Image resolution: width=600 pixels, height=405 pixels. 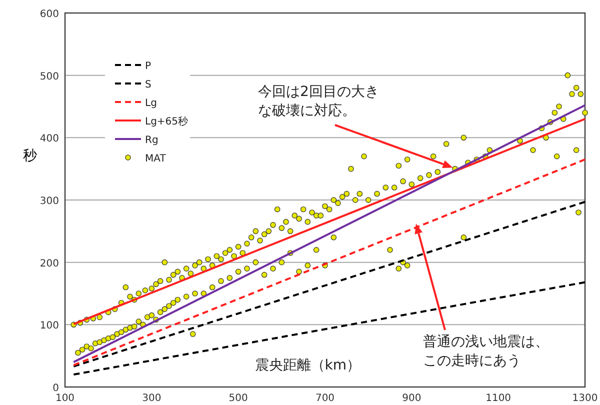 What do you see at coordinates (156, 159) in the screenshot?
I see `legend-label: MAT` at bounding box center [156, 159].